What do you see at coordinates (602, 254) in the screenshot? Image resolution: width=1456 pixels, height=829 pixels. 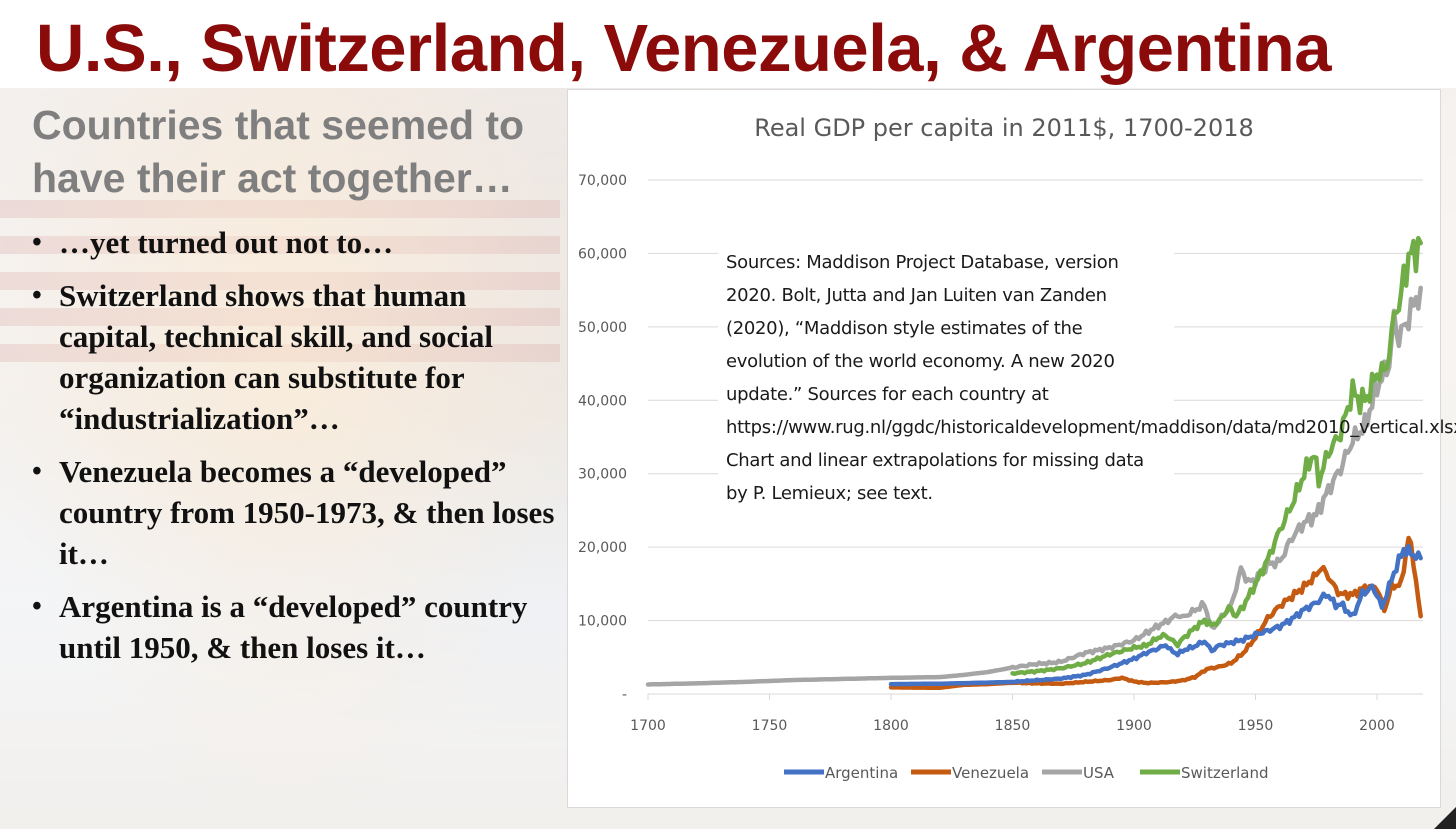 I see `y-tick-label: 60,000` at bounding box center [602, 254].